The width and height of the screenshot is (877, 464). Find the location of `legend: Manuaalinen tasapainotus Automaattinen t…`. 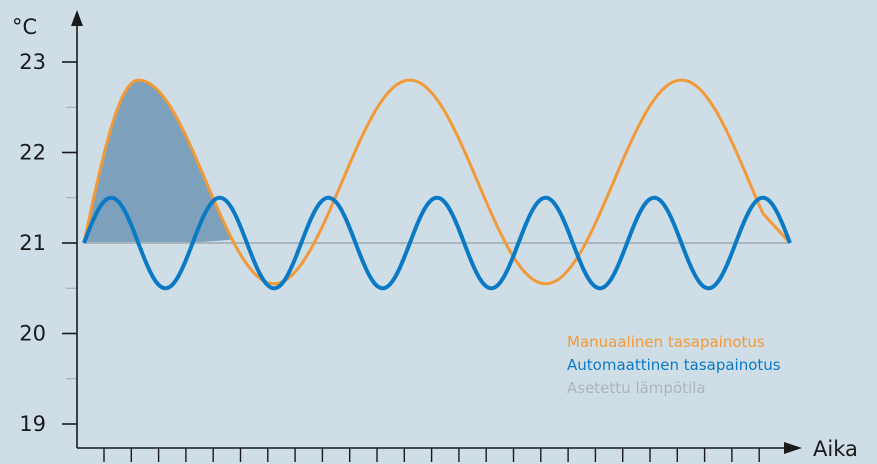

legend: Manuaalinen tasapainotus Automaattinen t… is located at coordinates (674, 365).